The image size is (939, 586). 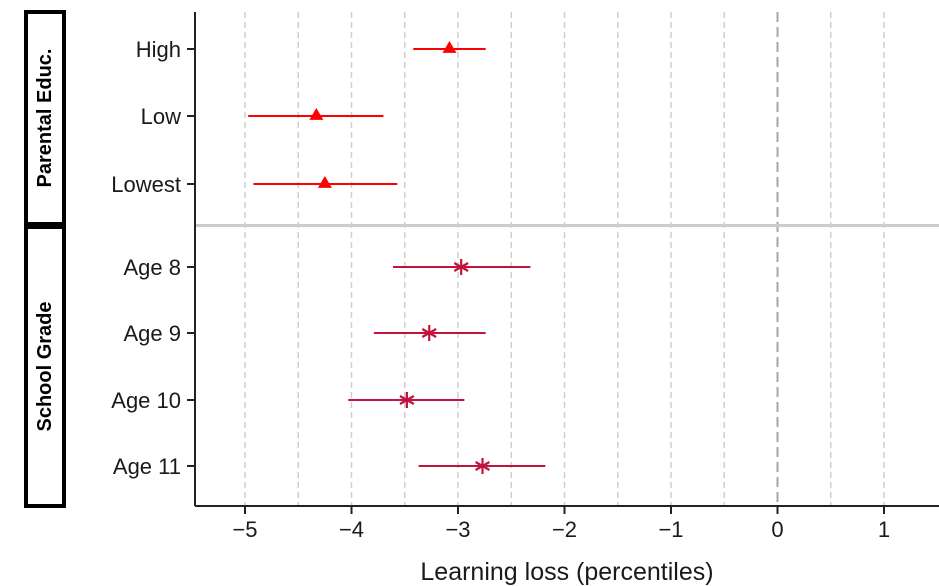 What do you see at coordinates (399, 257) in the screenshot?
I see `point-estimates` at bounding box center [399, 257].